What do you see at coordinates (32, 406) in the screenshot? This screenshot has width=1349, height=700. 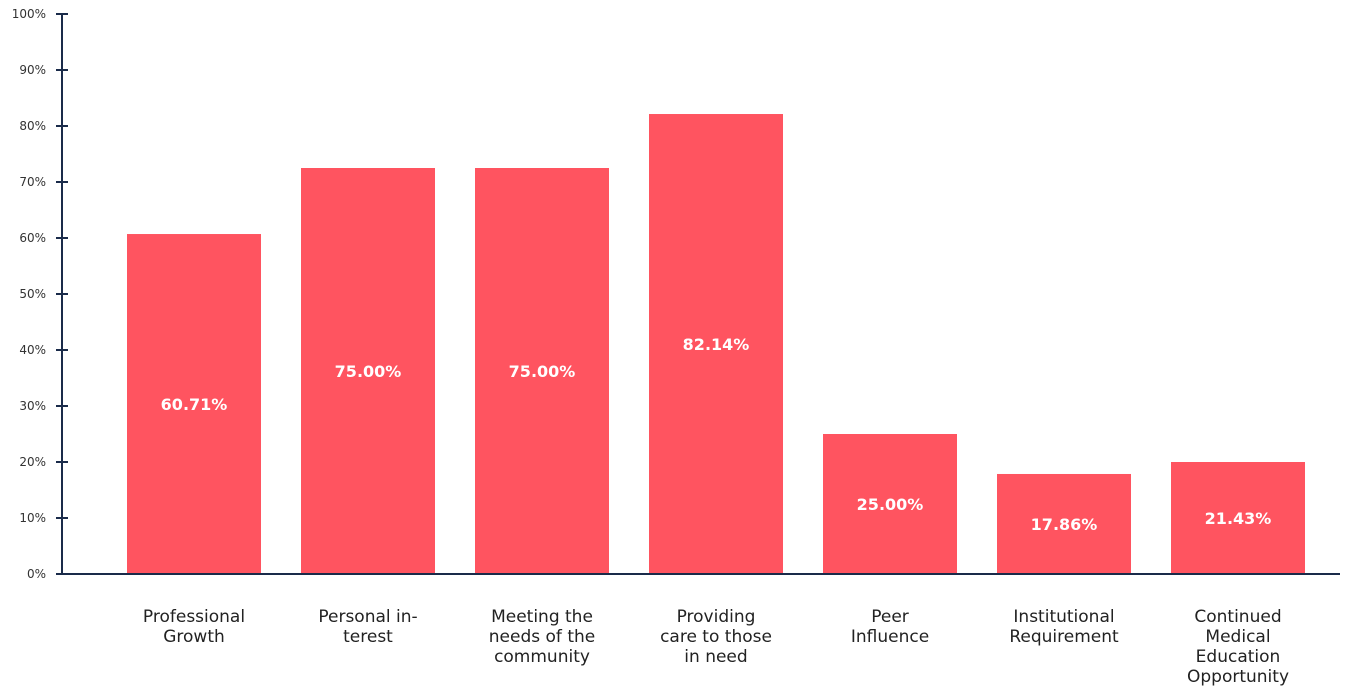 I see `y-tick-label: 30%` at bounding box center [32, 406].